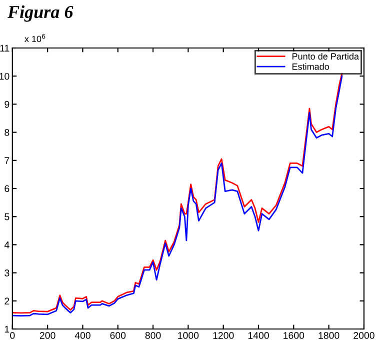 The image size is (376, 358). What do you see at coordinates (7, 273) in the screenshot?
I see `y-tick-label: 3` at bounding box center [7, 273].